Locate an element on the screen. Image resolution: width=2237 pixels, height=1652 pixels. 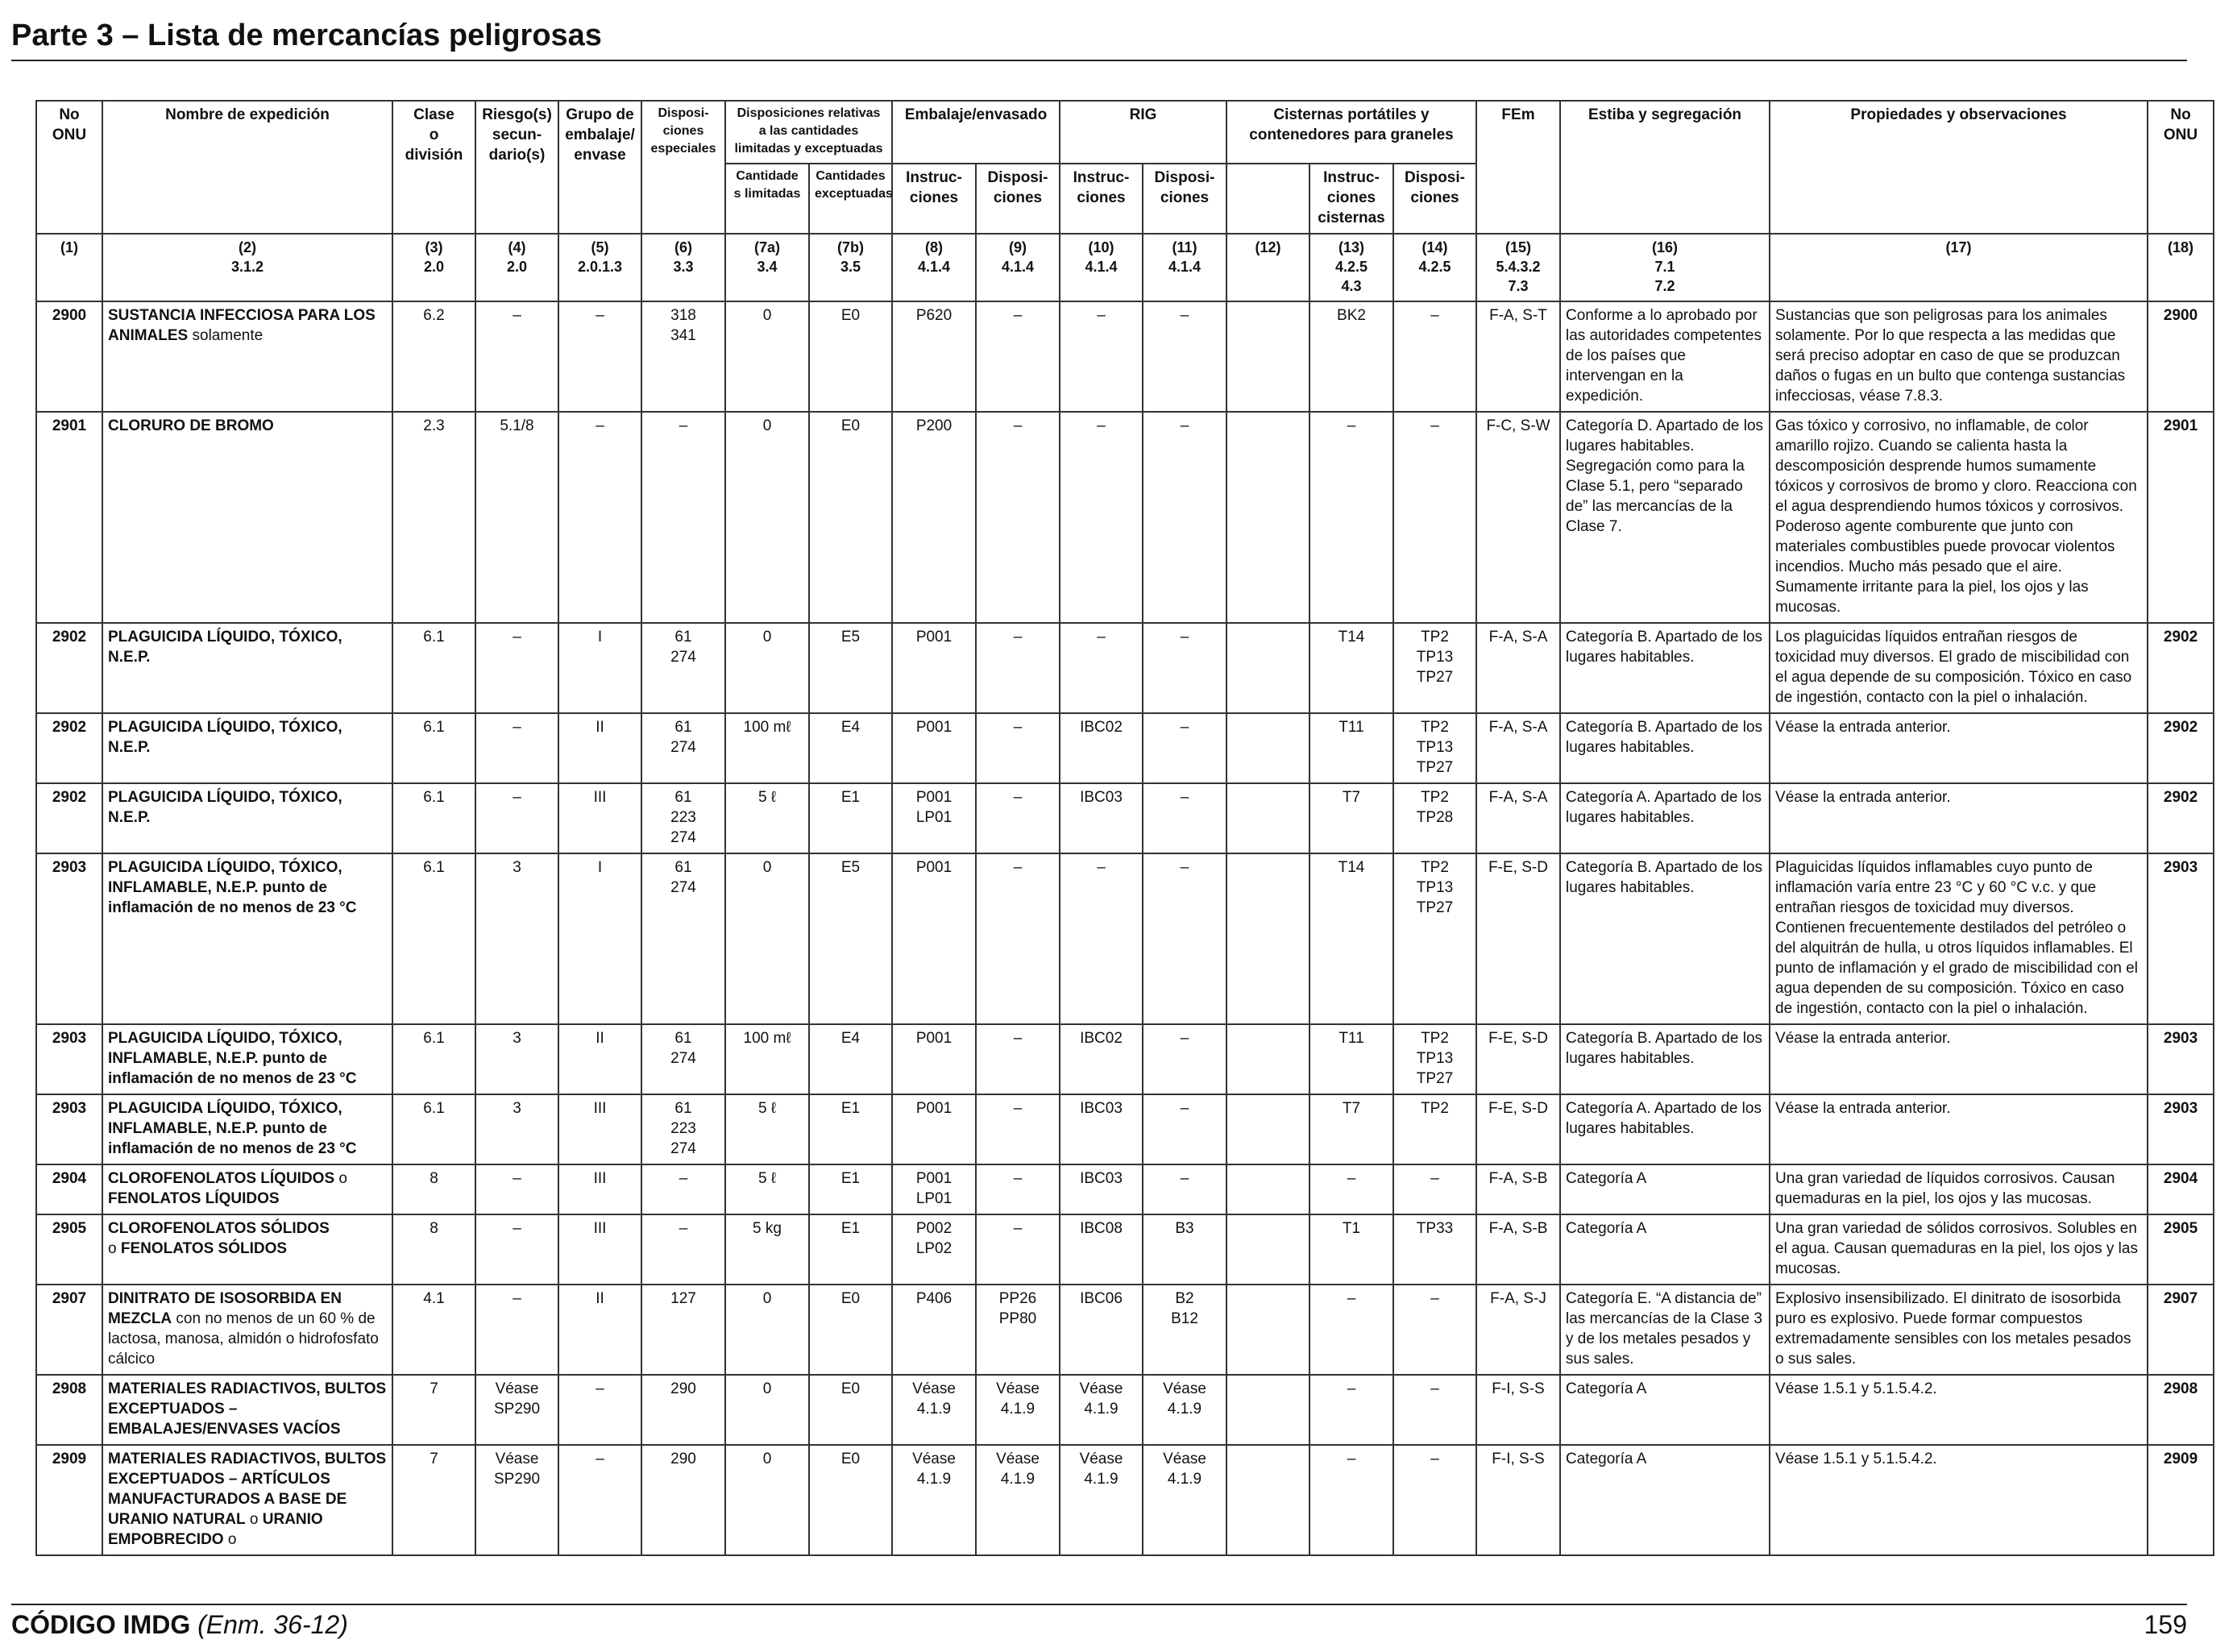
un-number-right: 2900 is located at coordinates (2181, 357).